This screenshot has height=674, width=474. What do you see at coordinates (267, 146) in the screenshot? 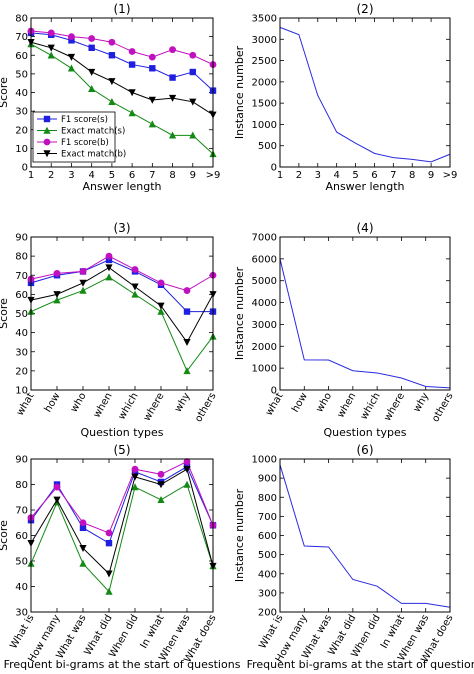
I see `y-tick-label: 500` at bounding box center [267, 146].